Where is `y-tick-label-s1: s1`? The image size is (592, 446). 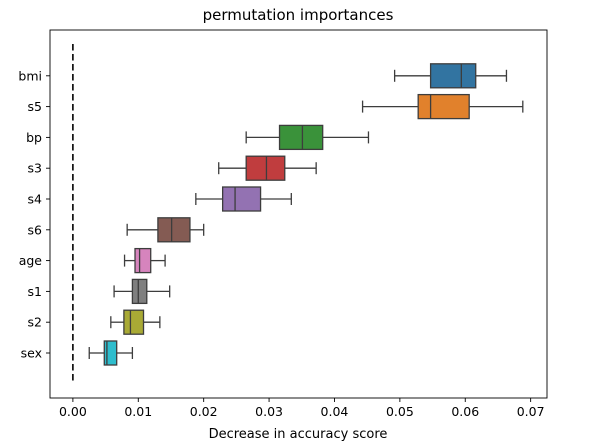 y-tick-label-s1: s1 is located at coordinates (35, 291).